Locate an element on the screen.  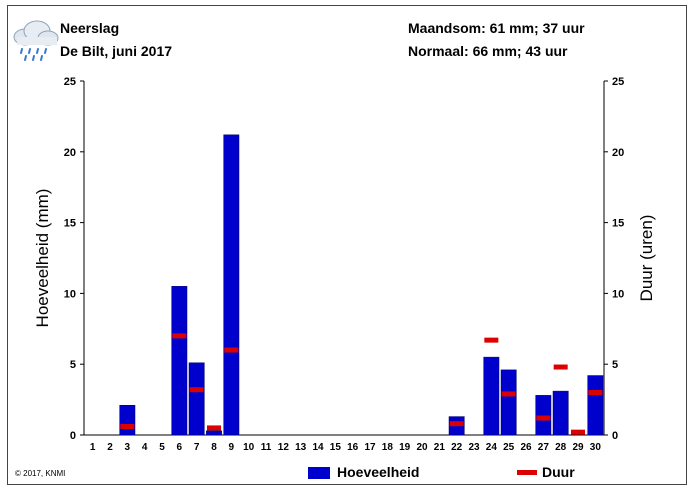
copyright: © 2017, KNMI is located at coordinates (40, 473).